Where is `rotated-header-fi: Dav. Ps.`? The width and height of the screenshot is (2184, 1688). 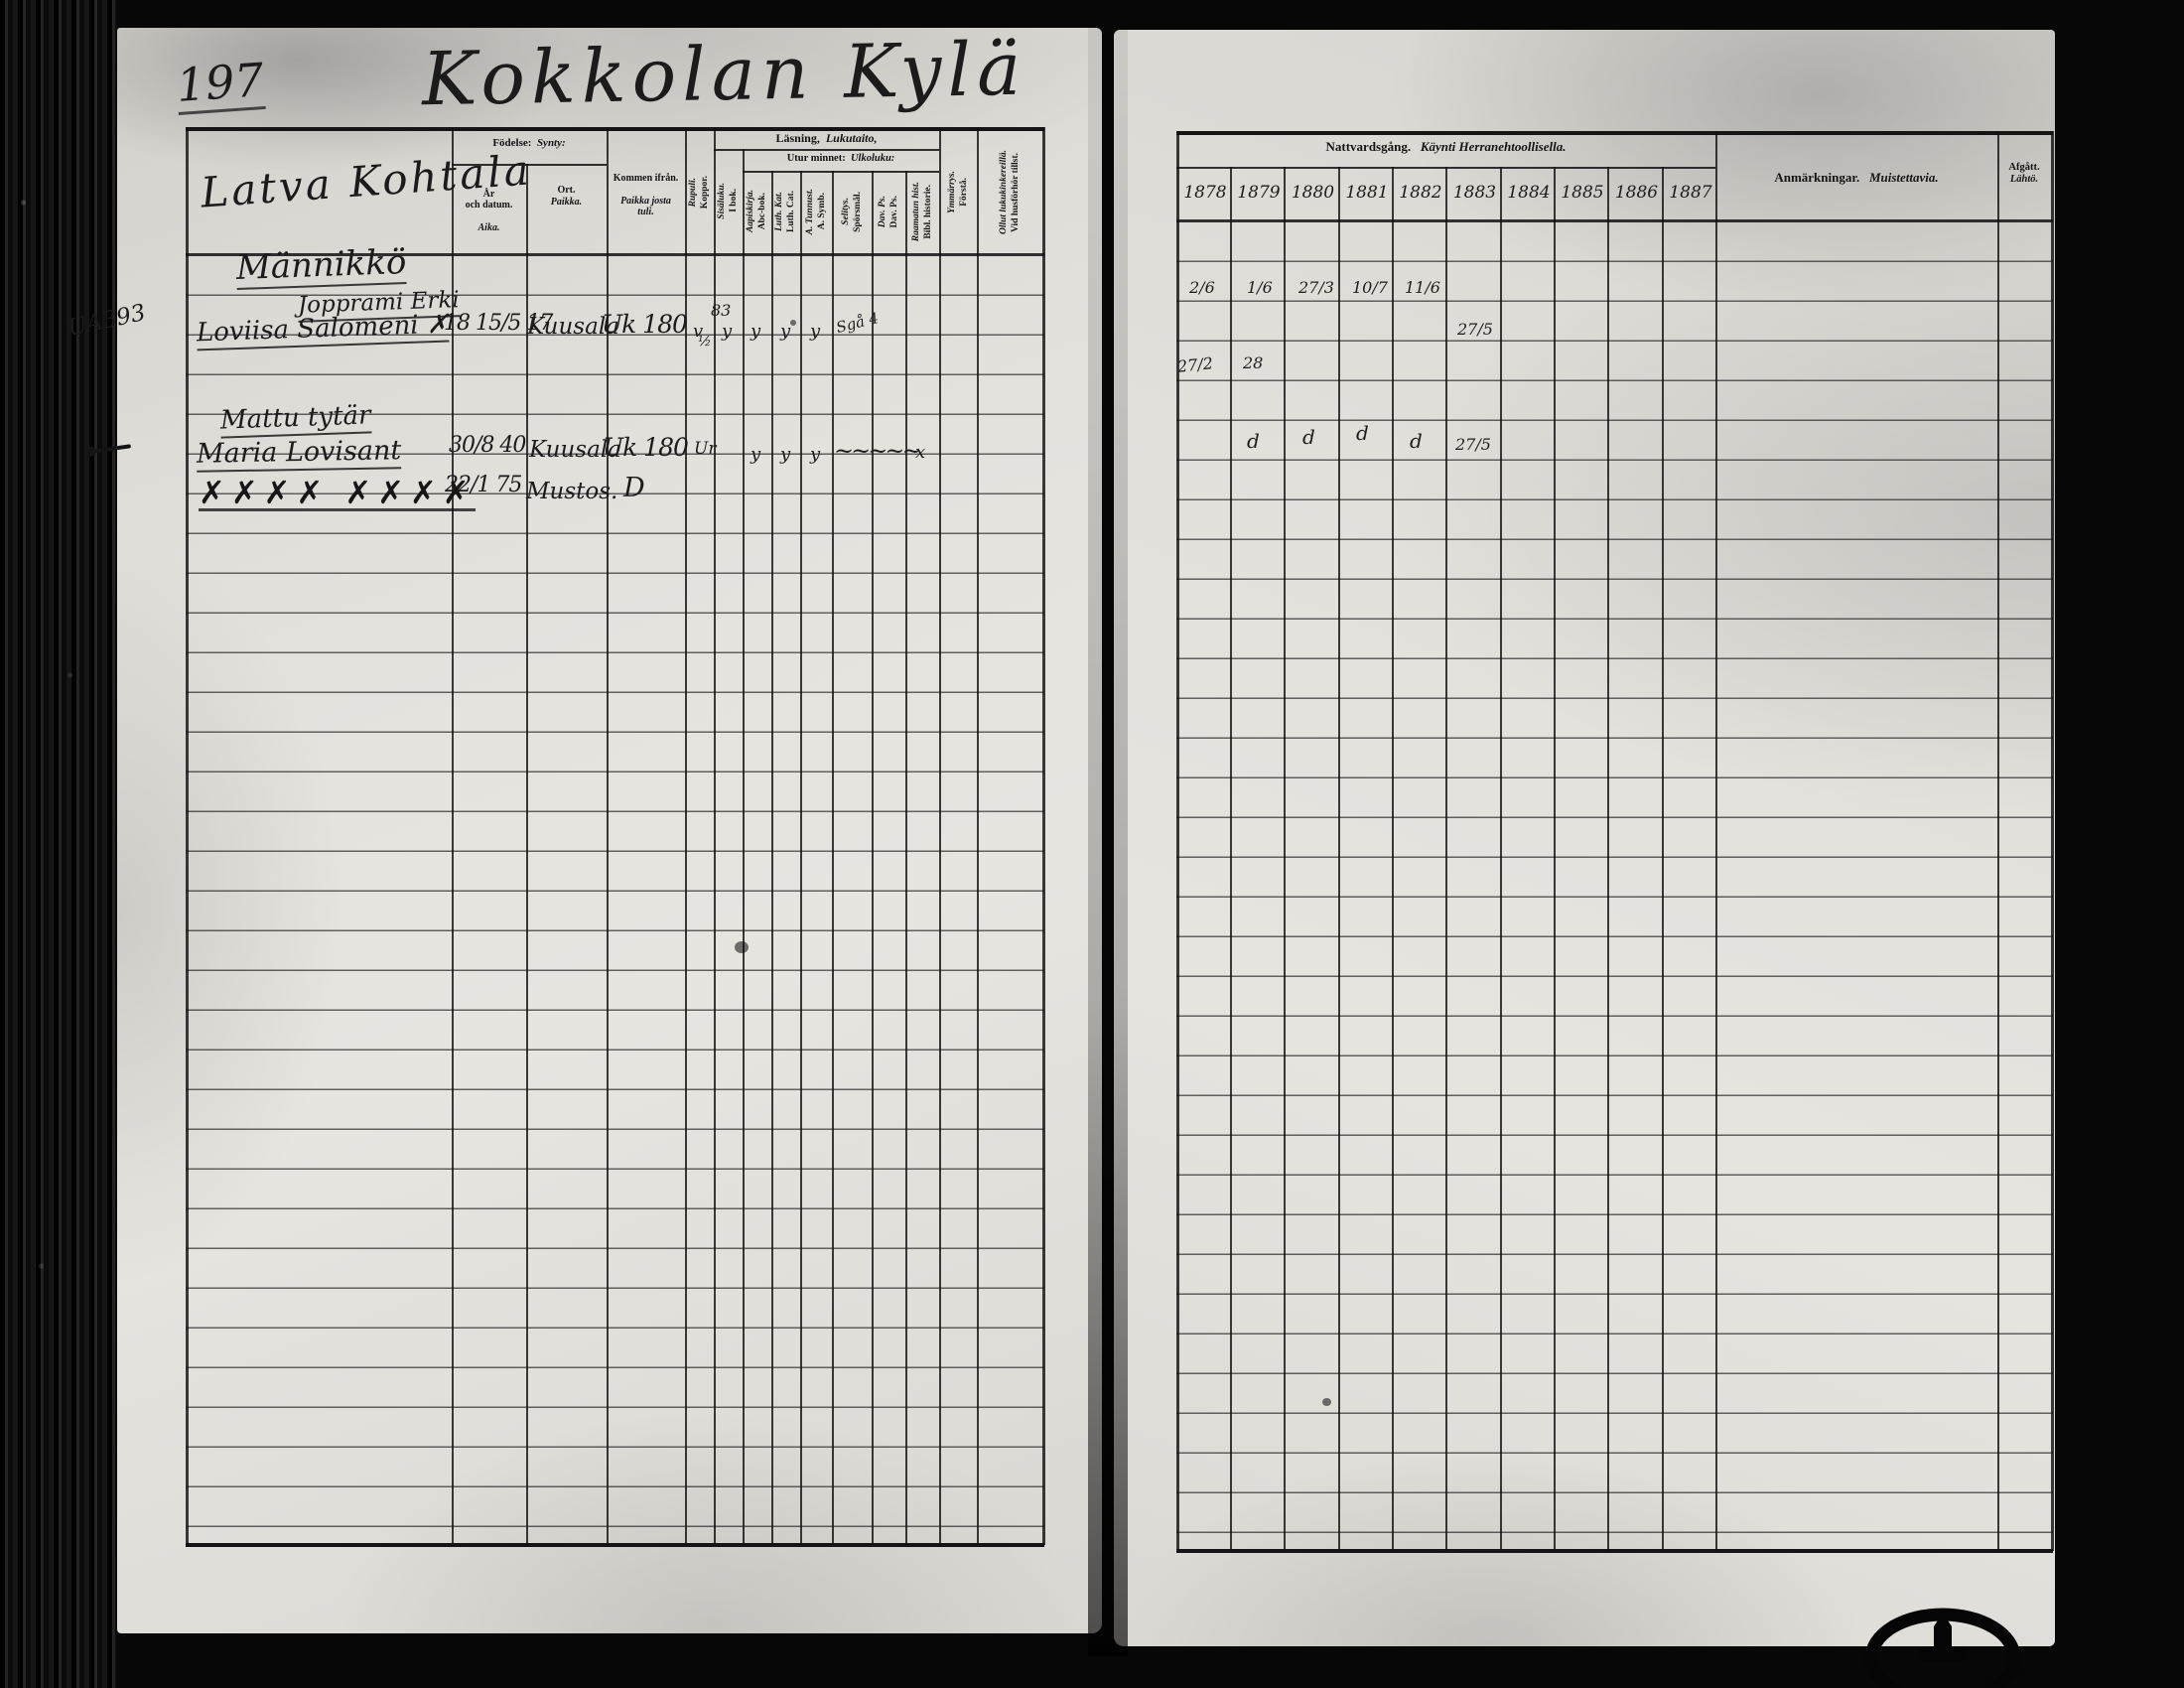 rotated-header-fi: Dav. Ps. is located at coordinates (882, 211).